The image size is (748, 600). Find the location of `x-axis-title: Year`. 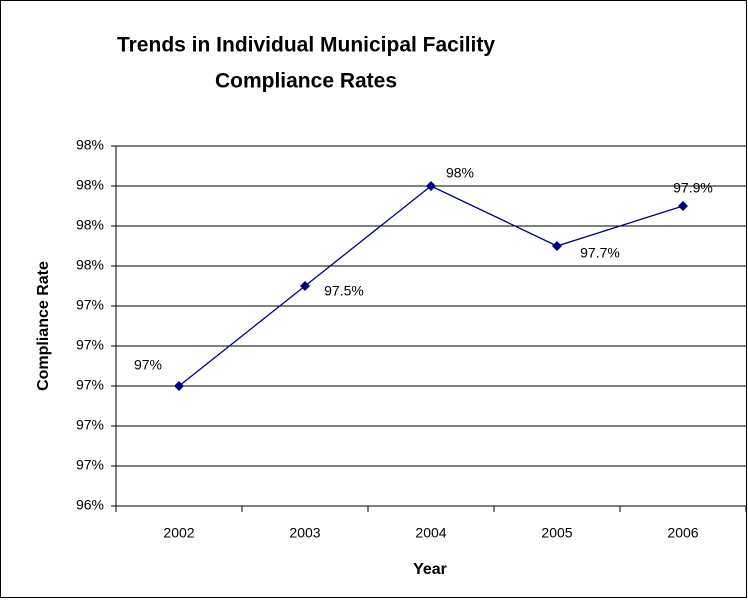

x-axis-title: Year is located at coordinates (430, 569).